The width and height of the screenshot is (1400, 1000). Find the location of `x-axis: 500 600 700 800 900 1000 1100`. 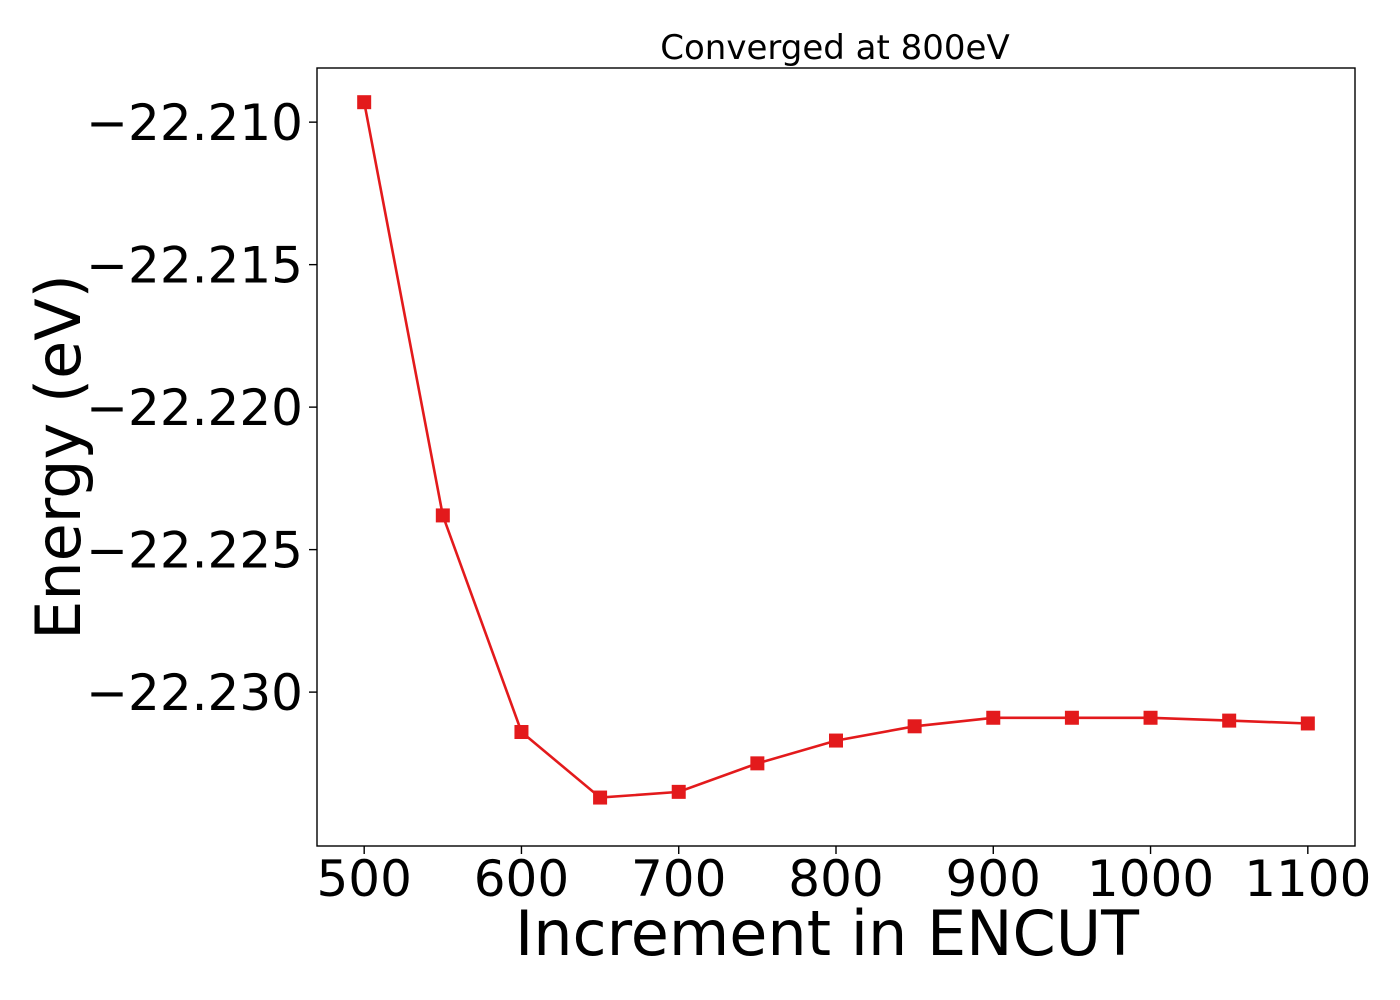

x-axis: 500 600 700 800 900 1000 1100 is located at coordinates (843, 877).